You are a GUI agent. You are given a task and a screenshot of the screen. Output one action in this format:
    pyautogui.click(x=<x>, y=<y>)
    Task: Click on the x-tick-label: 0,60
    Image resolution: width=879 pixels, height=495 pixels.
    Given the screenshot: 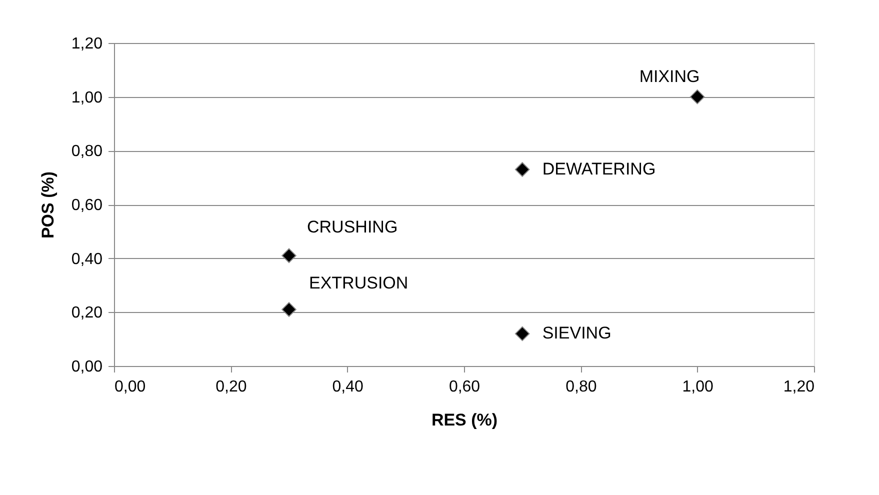 What is the action you would take?
    pyautogui.click(x=464, y=387)
    